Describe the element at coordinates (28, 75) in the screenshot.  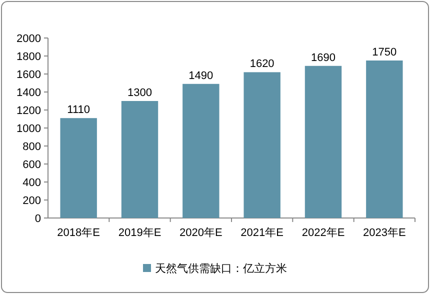
I see `y-tick-label: 1600` at that location.